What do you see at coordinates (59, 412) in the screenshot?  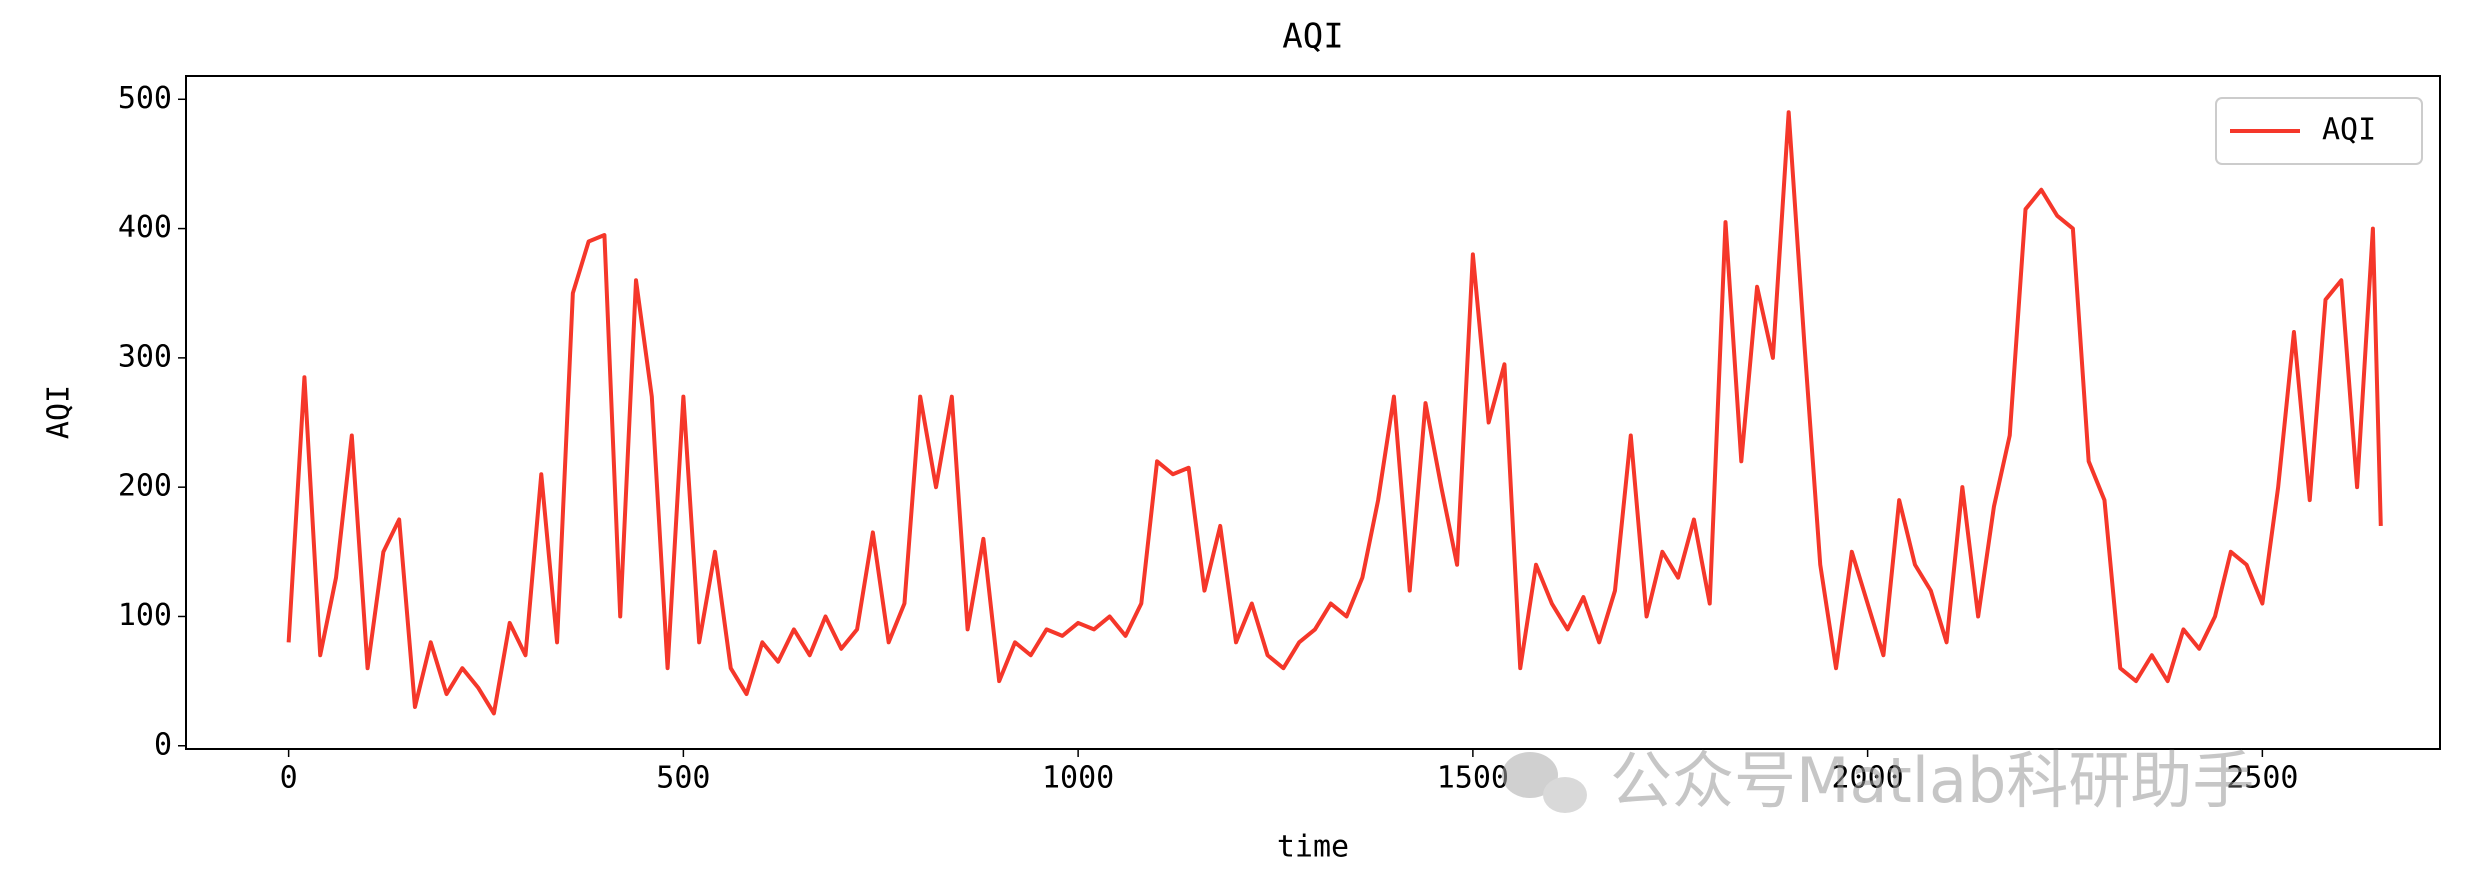 I see `y-axis-label: AQI` at bounding box center [59, 412].